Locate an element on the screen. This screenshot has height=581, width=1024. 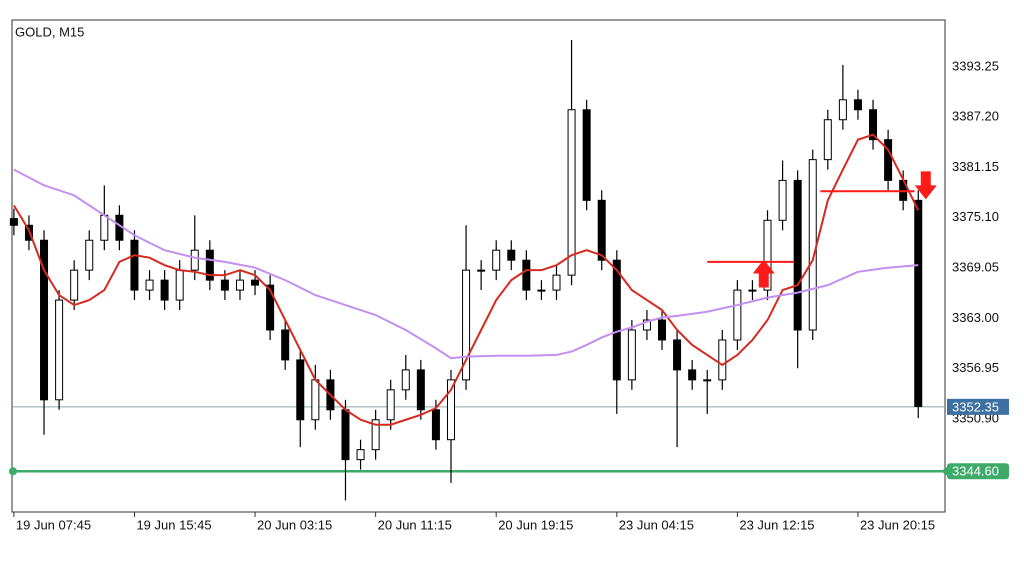
y-tick-label: 3375.10 is located at coordinates (975, 216).